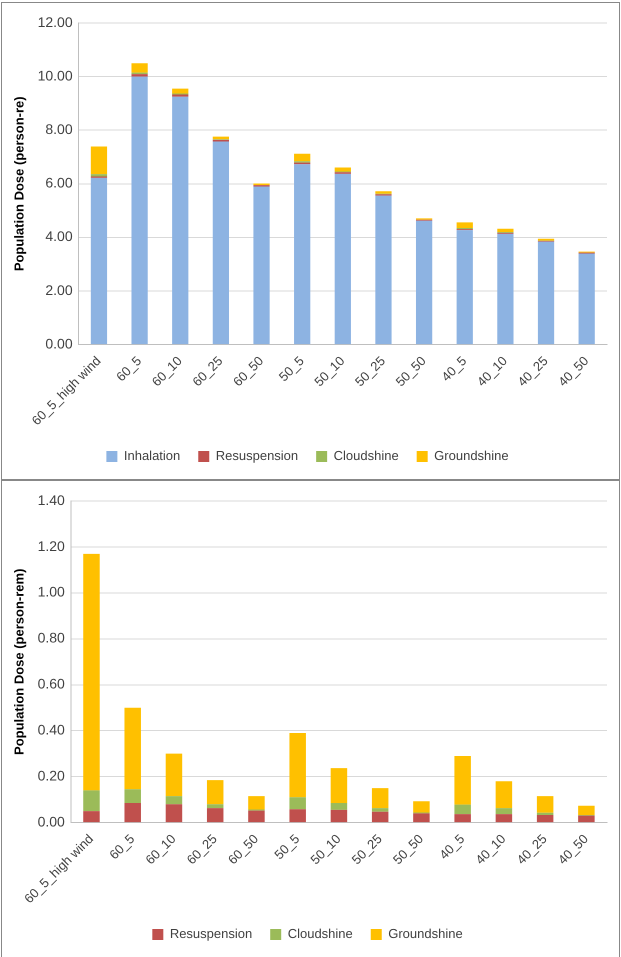 The image size is (621, 957). What do you see at coordinates (52, 775) in the screenshot?
I see `y-tick-label: 0.20` at bounding box center [52, 775].